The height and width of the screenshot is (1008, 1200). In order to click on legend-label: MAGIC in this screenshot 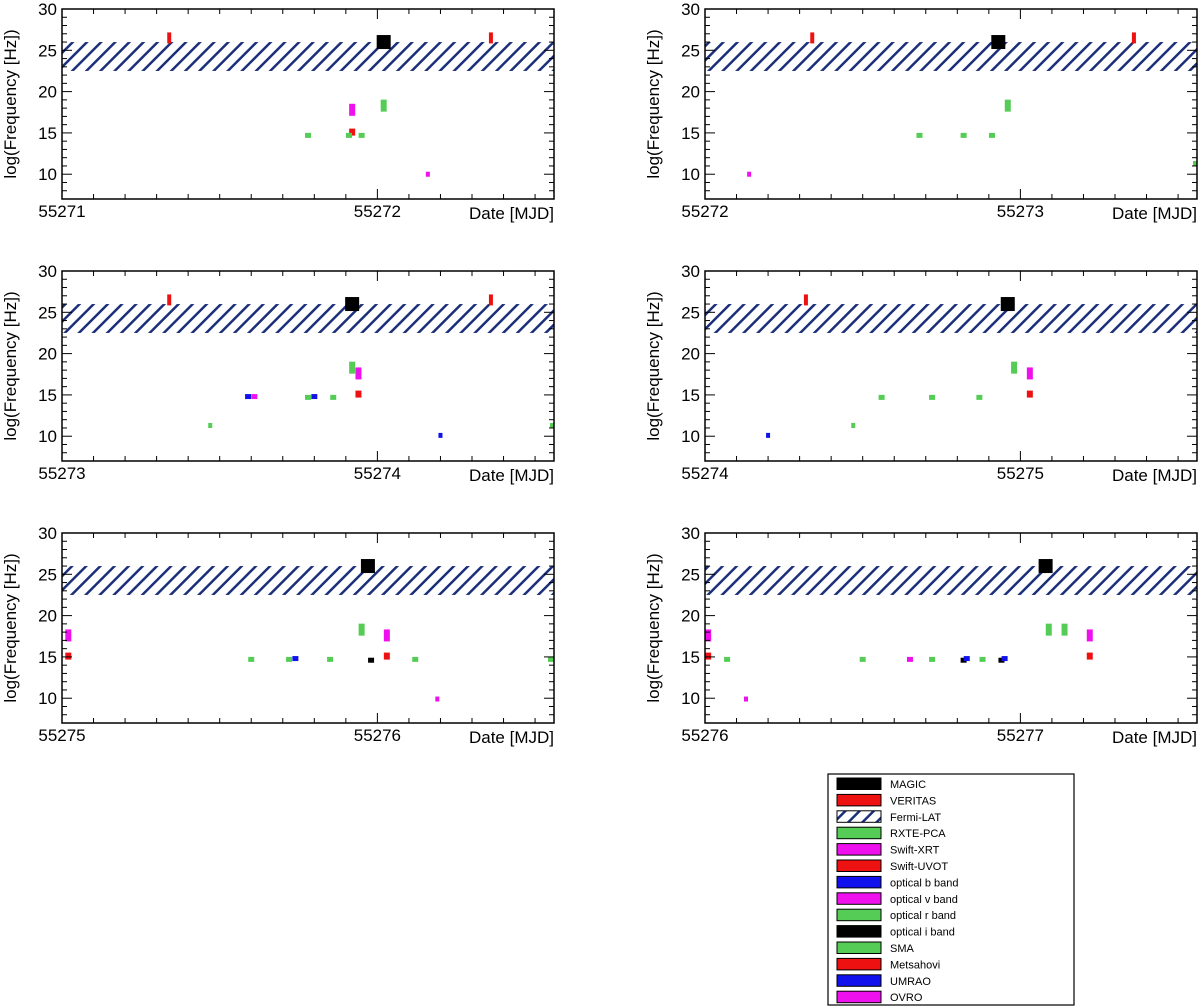, I will do `click(908, 785)`.